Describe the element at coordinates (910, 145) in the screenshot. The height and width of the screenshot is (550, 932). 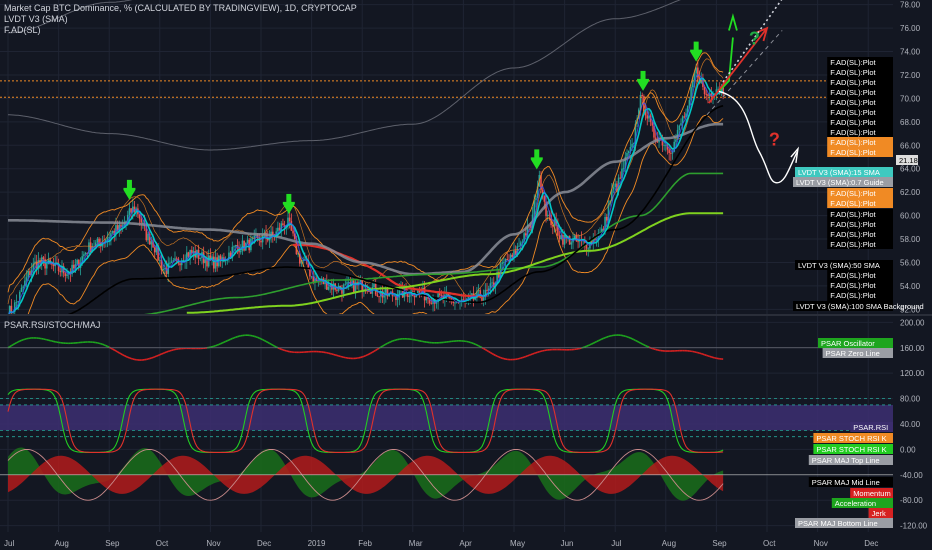
I see `y-tick-label: 66.00` at that location.